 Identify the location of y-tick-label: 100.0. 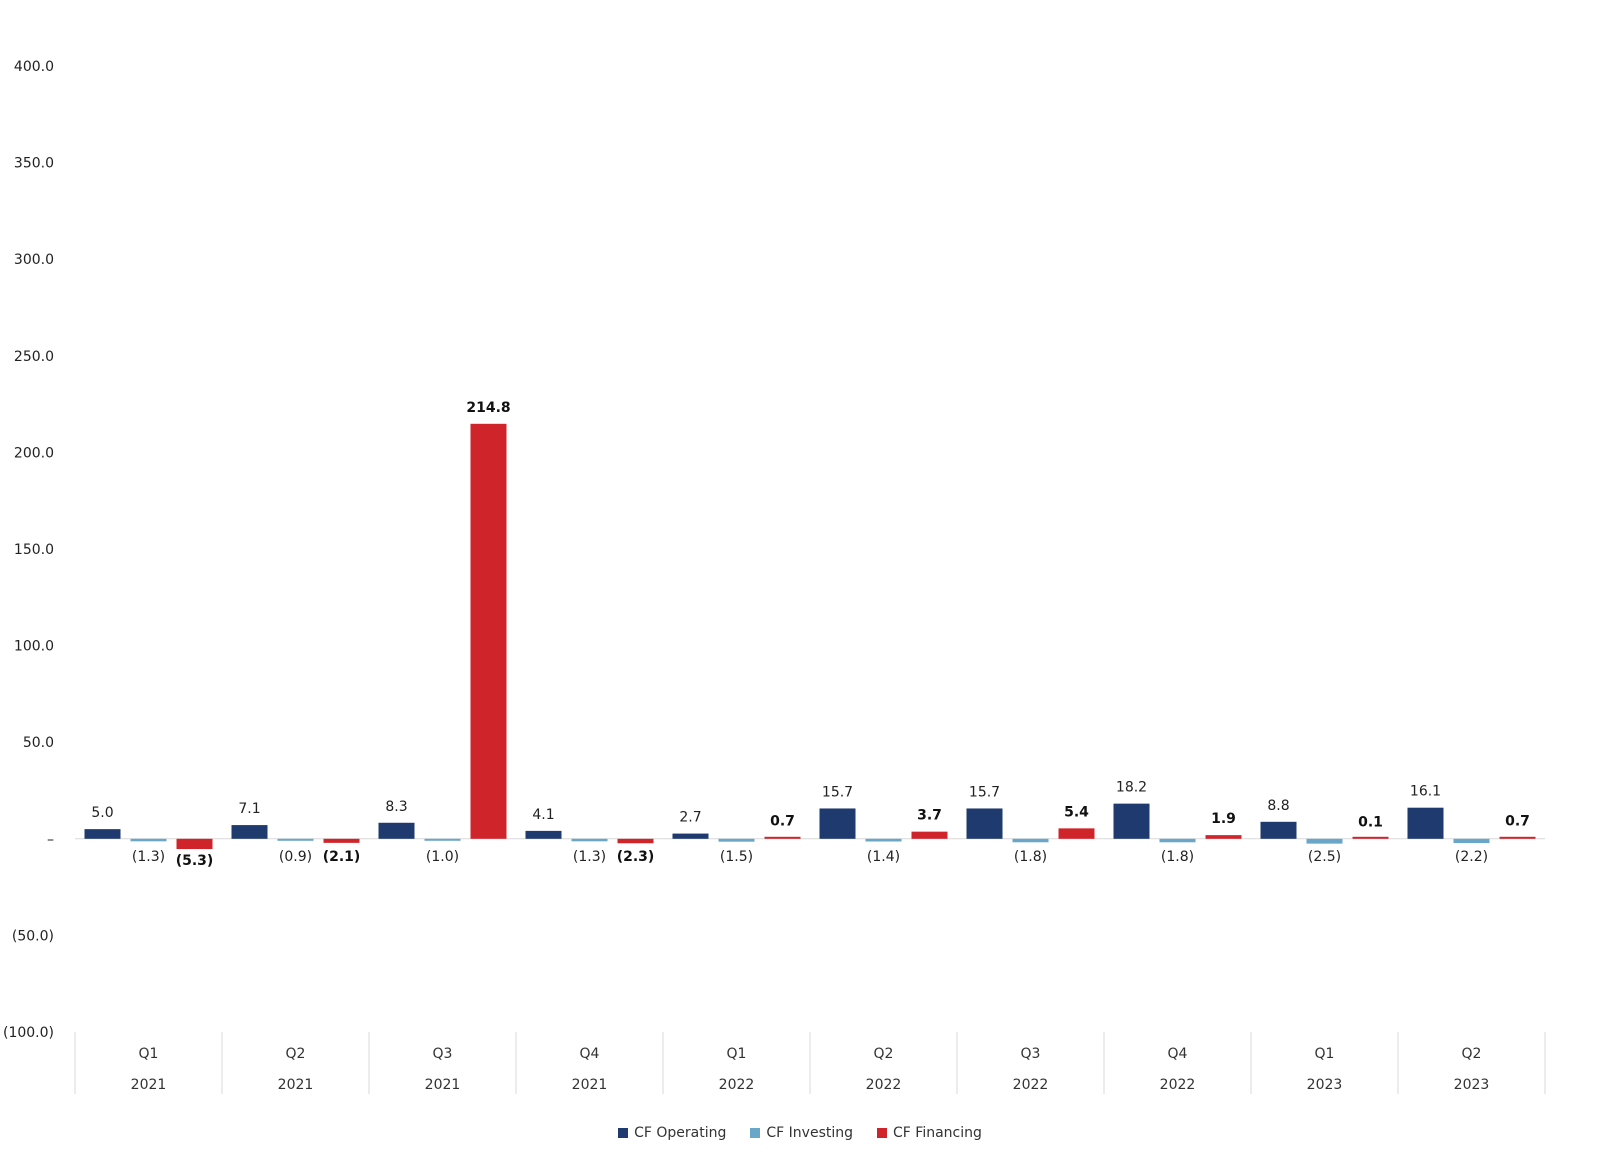
(34, 647).